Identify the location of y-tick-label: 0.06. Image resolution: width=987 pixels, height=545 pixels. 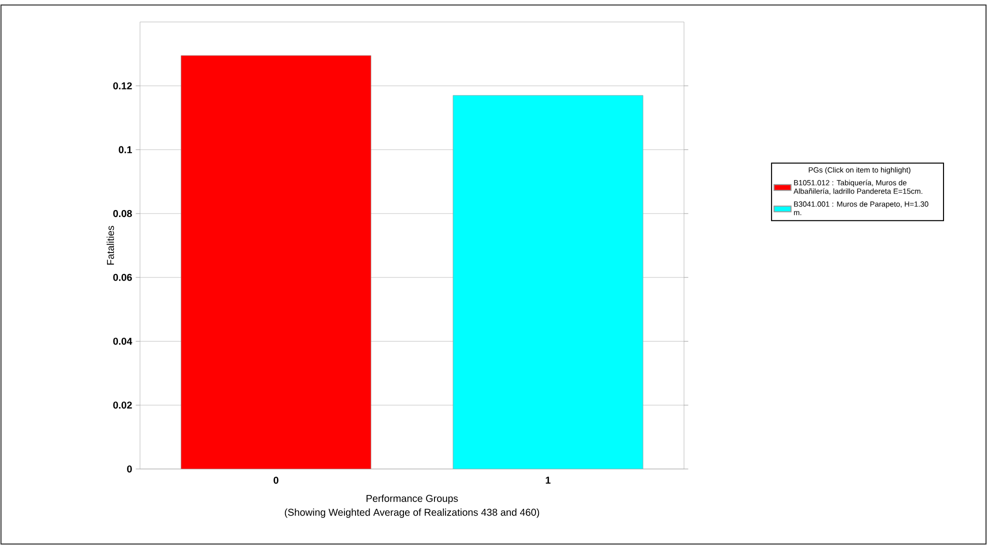
(122, 277).